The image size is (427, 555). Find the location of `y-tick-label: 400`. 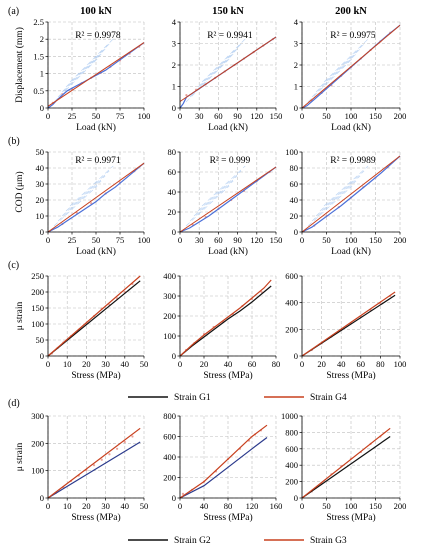

y-tick-label: 400 is located at coordinates (169, 276).